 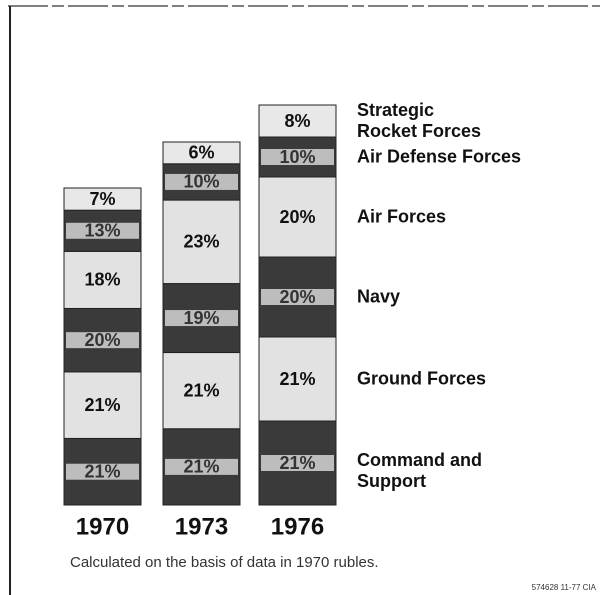 What do you see at coordinates (422, 378) in the screenshot?
I see `legend-label: Ground Forces` at bounding box center [422, 378].